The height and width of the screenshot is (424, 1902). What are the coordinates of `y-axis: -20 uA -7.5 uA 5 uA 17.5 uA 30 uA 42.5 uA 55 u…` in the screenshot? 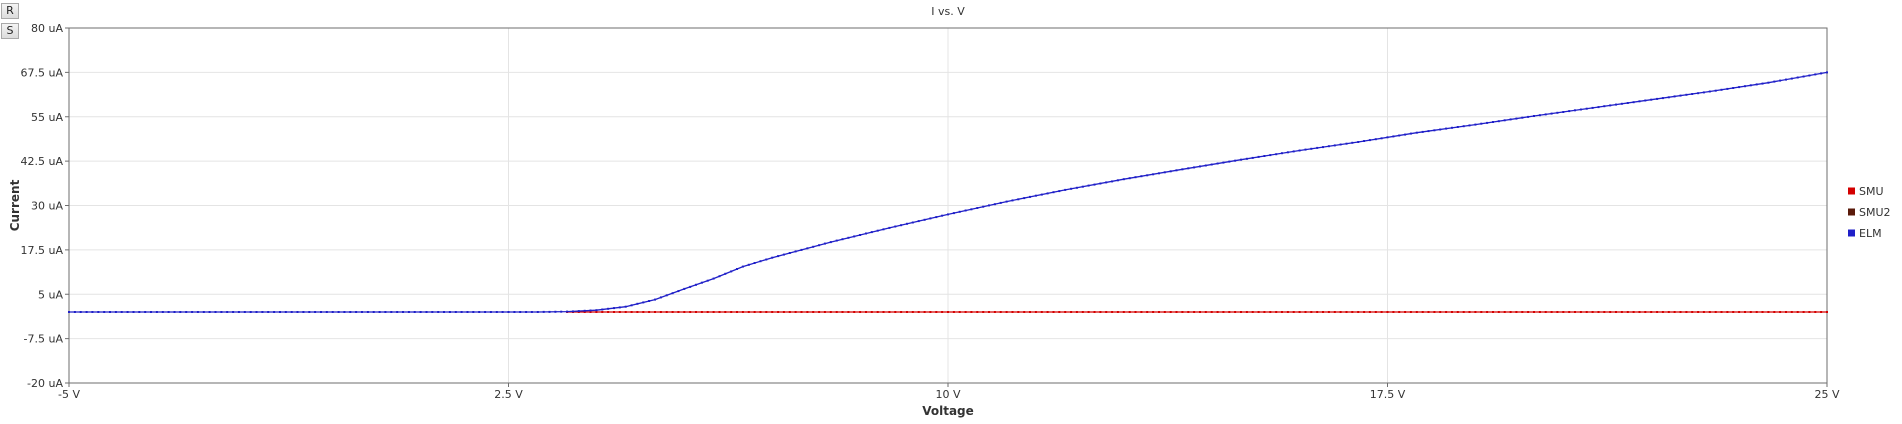 It's located at (45, 206).